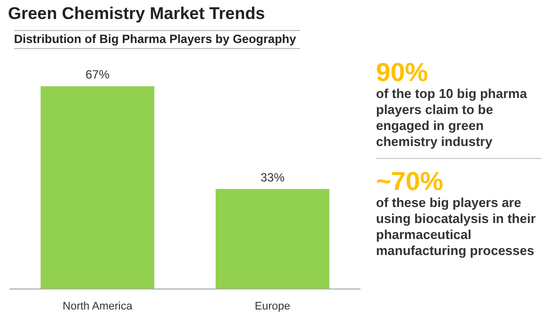  What do you see at coordinates (403, 72) in the screenshot?
I see `text: 90%` at bounding box center [403, 72].